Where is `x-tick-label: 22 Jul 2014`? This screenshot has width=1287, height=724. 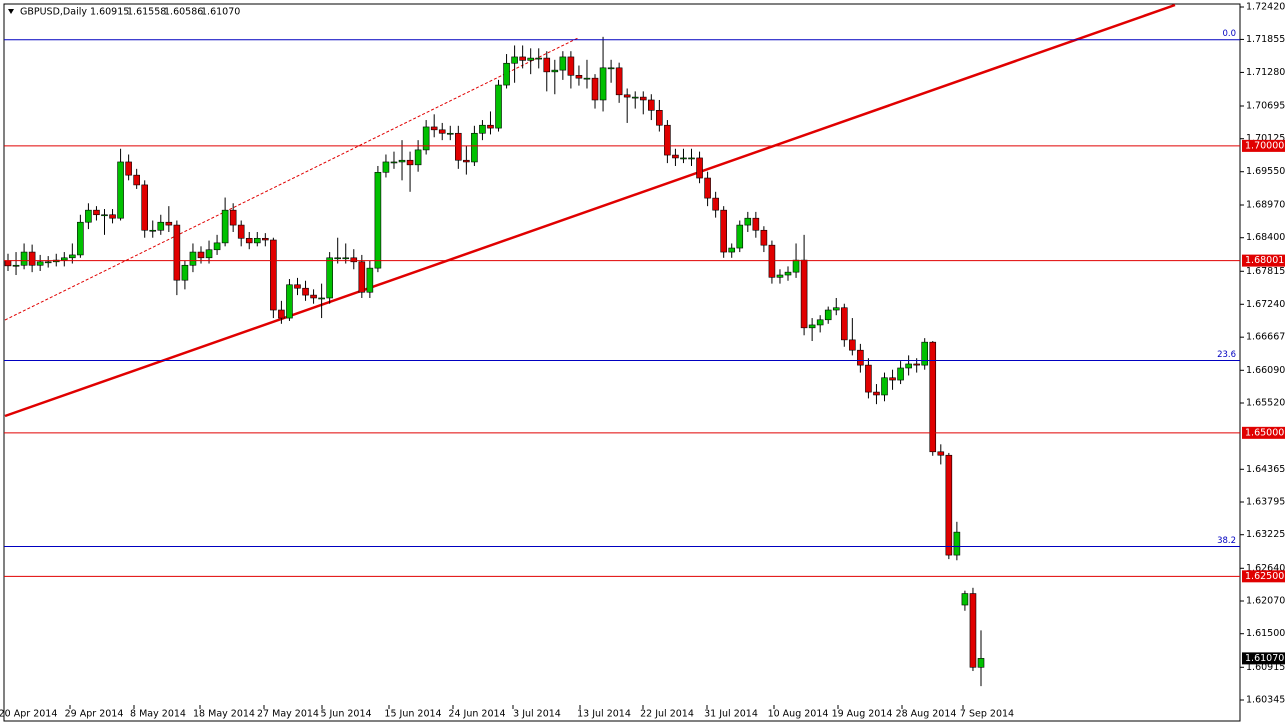
x-tick-label: 22 Jul 2014 is located at coordinates (667, 714).